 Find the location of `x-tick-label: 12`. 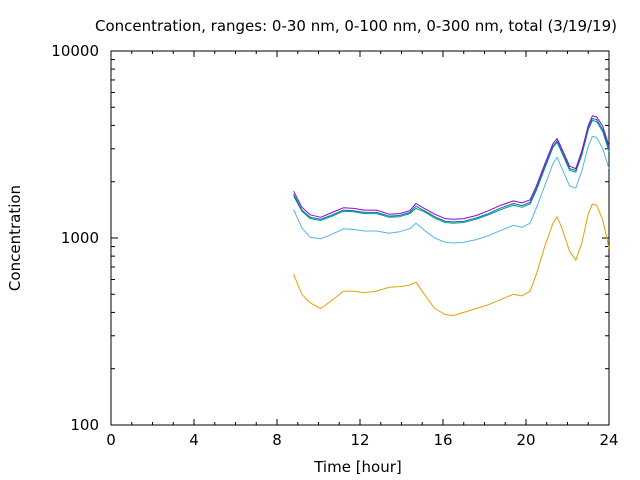

x-tick-label: 12 is located at coordinates (359, 440).